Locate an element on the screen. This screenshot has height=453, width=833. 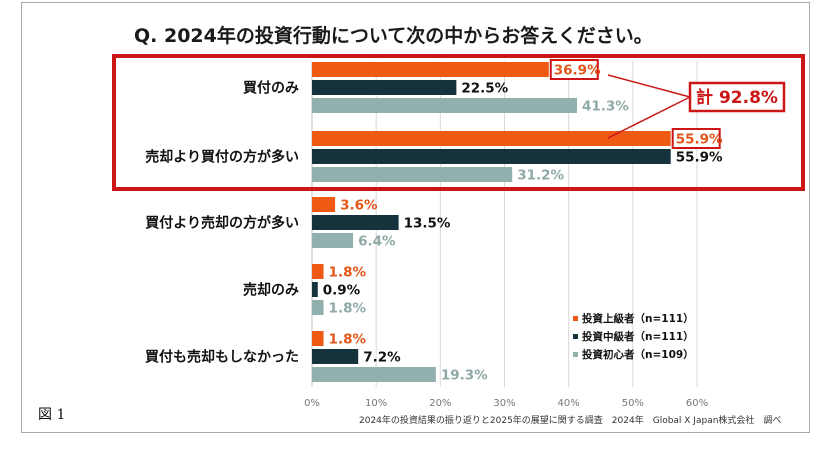
data-label: 19.3% is located at coordinates (464, 376).